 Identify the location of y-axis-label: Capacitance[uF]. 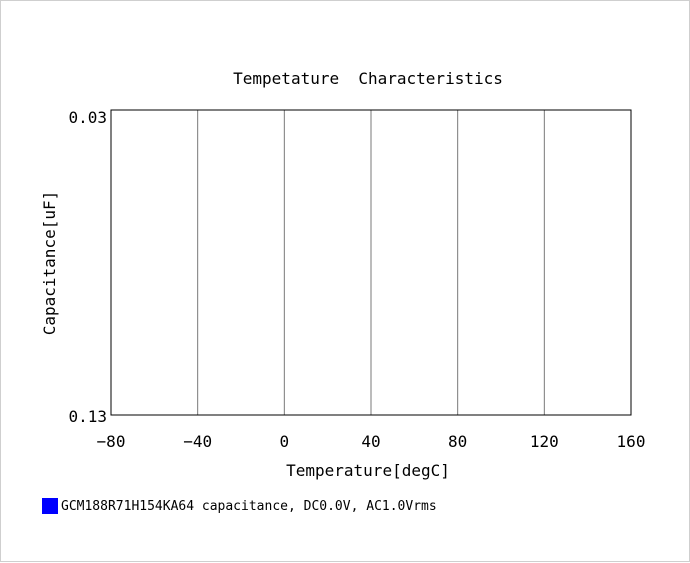
(49, 263).